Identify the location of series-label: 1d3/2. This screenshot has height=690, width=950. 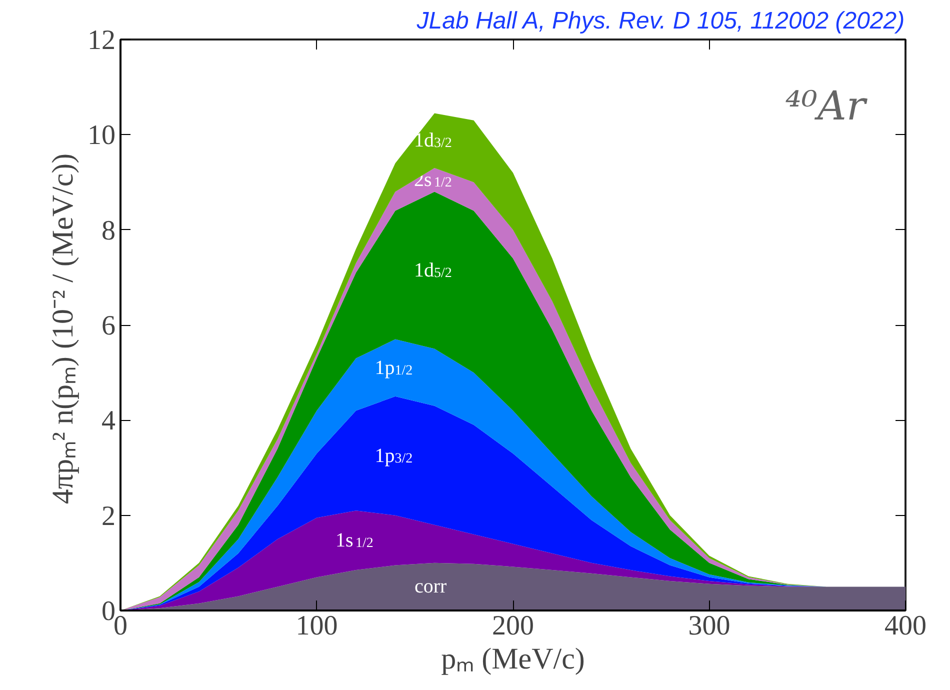
(433, 141).